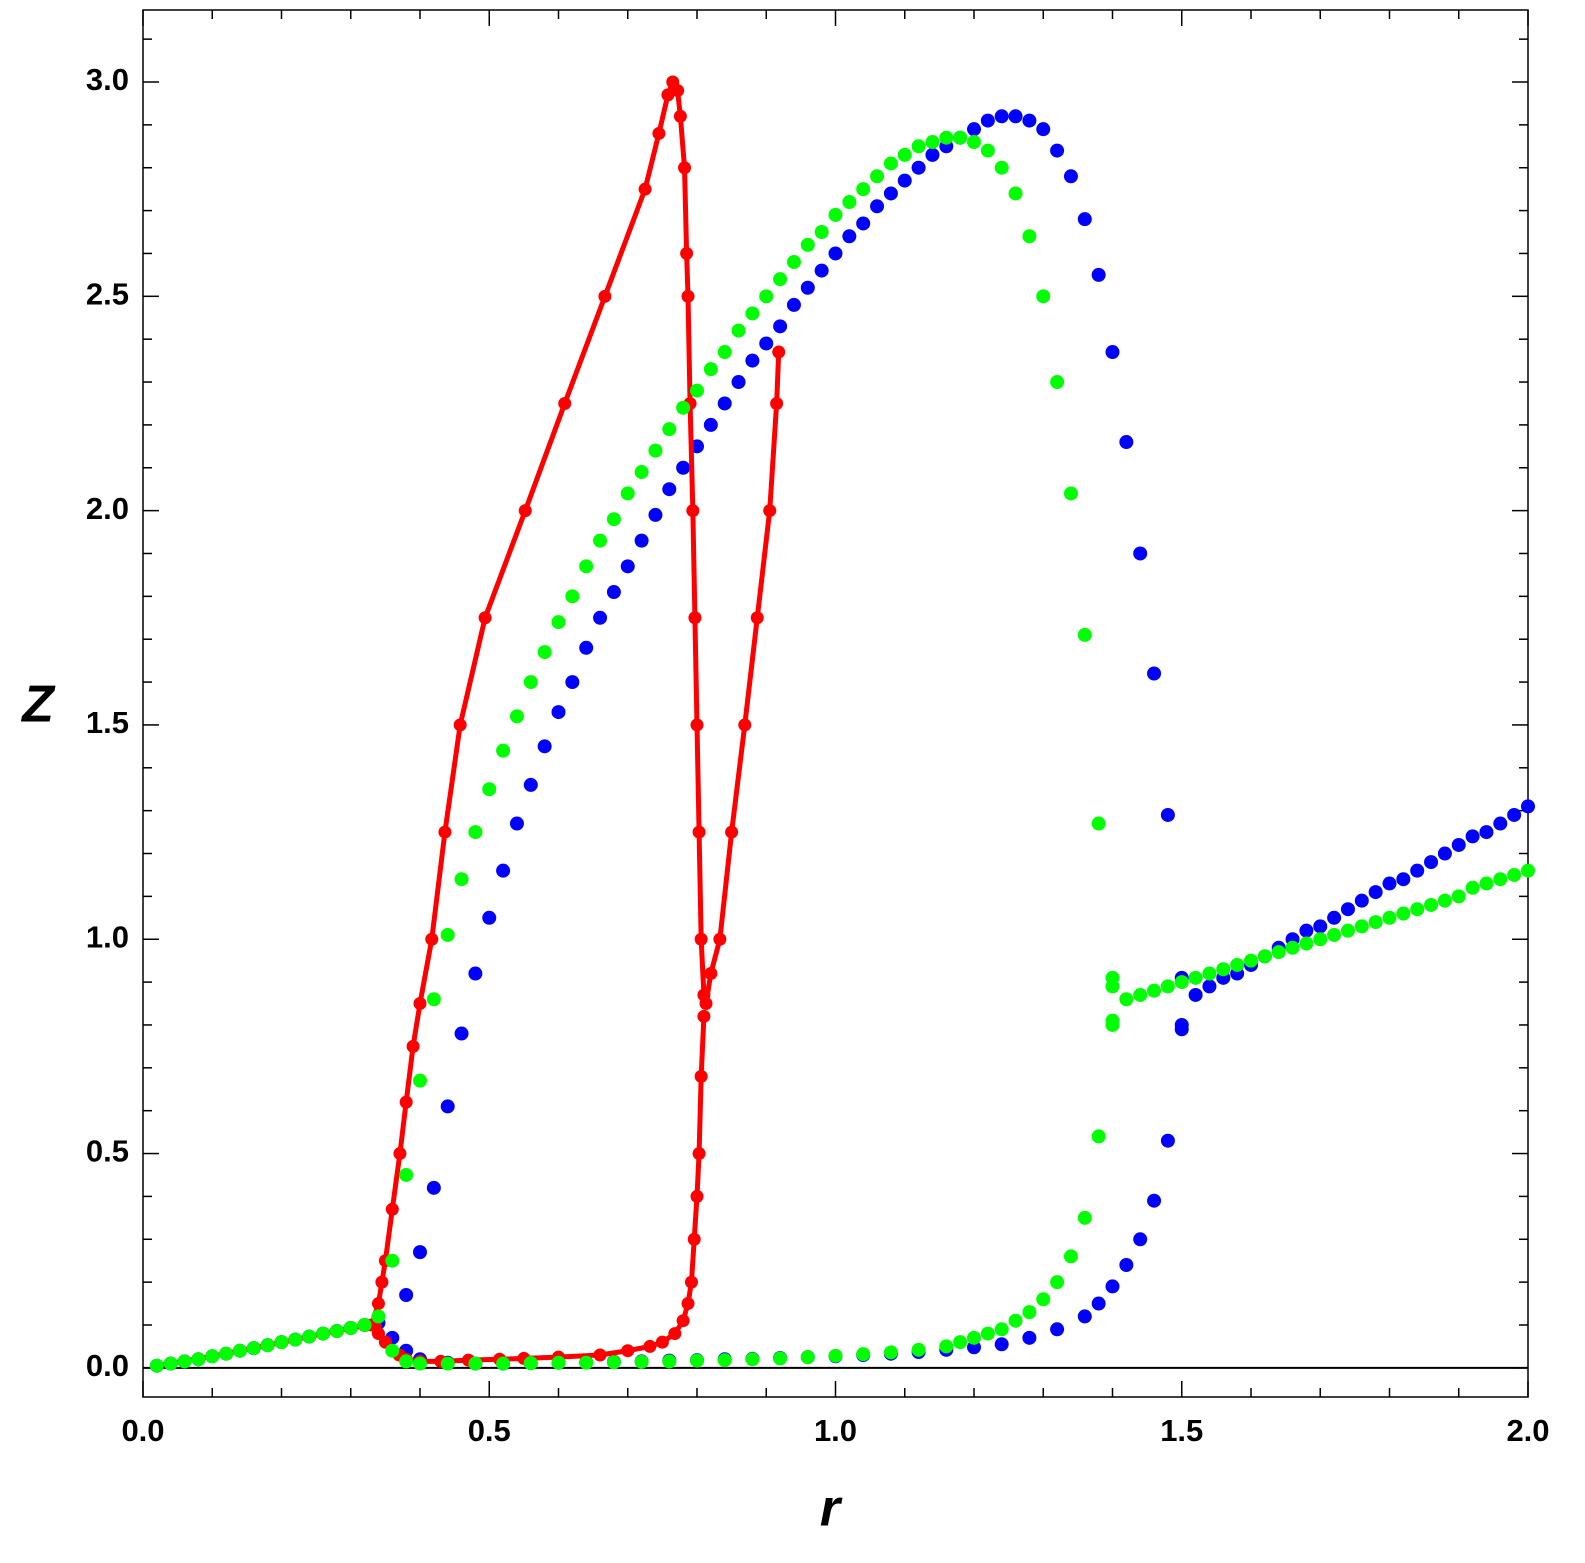 The height and width of the screenshot is (1563, 1585). What do you see at coordinates (38, 705) in the screenshot?
I see `y-axis-label: Z` at bounding box center [38, 705].